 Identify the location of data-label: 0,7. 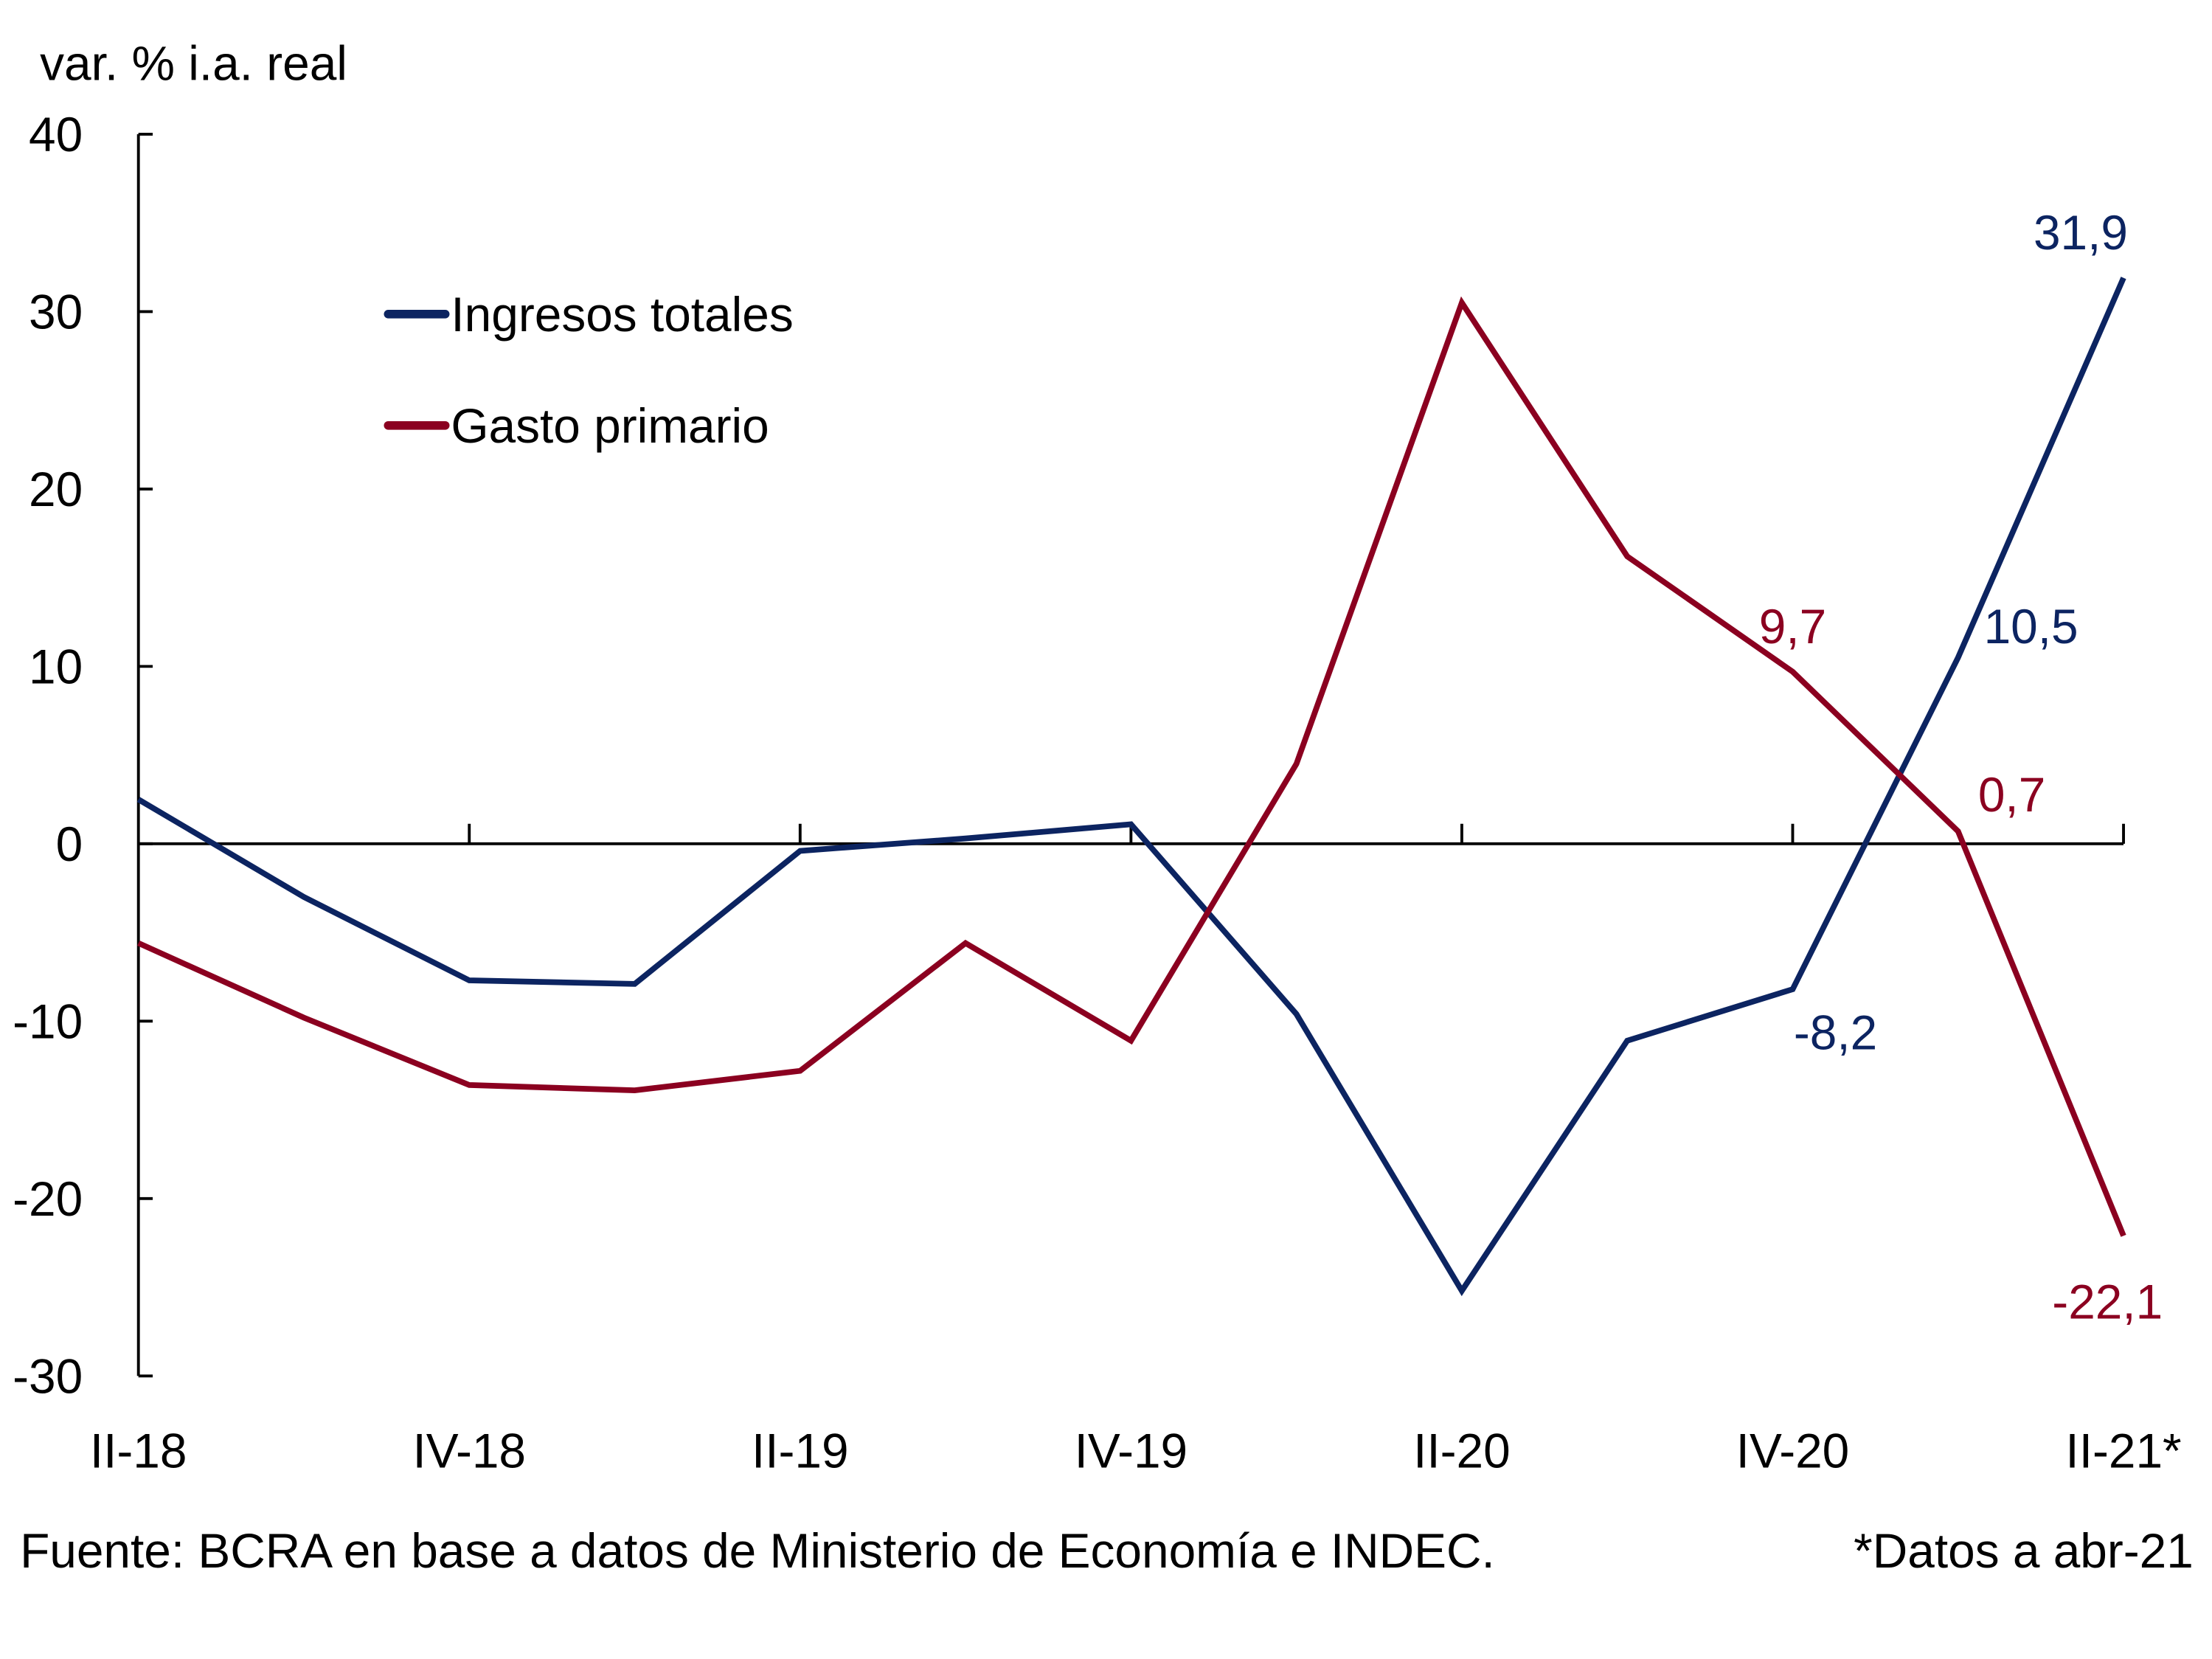
(2012, 794).